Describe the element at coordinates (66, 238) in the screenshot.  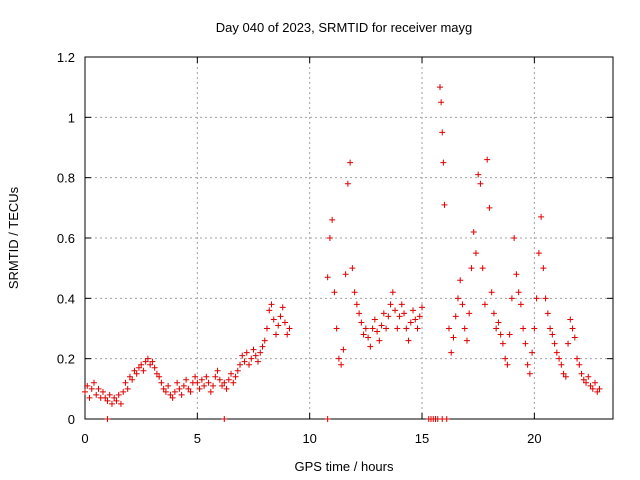
I see `y-tick-label: 0.6` at that location.